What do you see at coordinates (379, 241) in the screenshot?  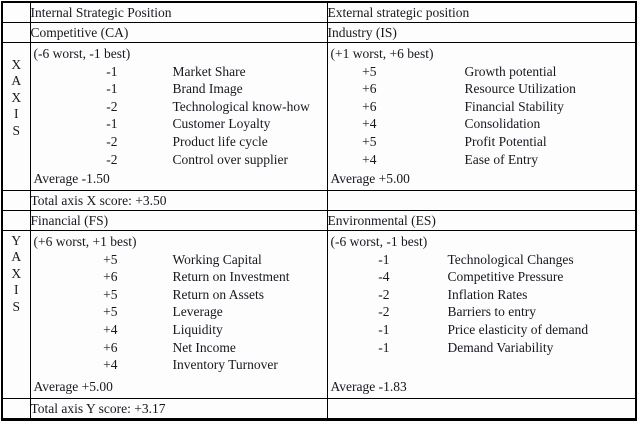 I see `environmental-scale-note: (-6 worst, -1 best)` at bounding box center [379, 241].